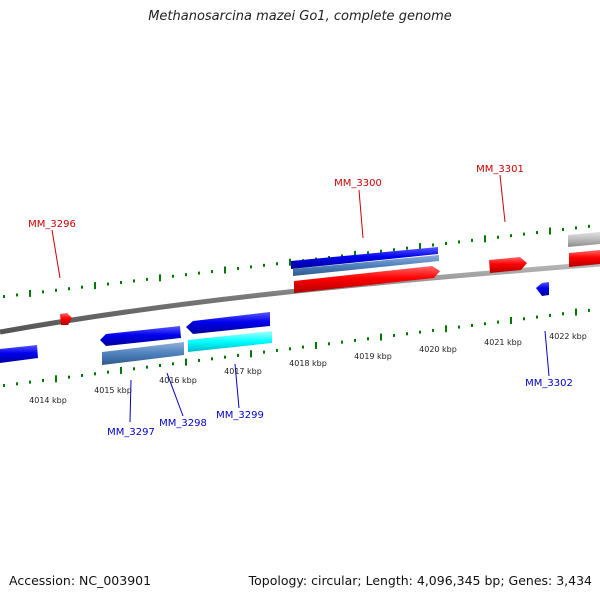 This screenshot has width=600, height=600. I want to click on gene-label-mm3297: MM_3297, so click(131, 432).